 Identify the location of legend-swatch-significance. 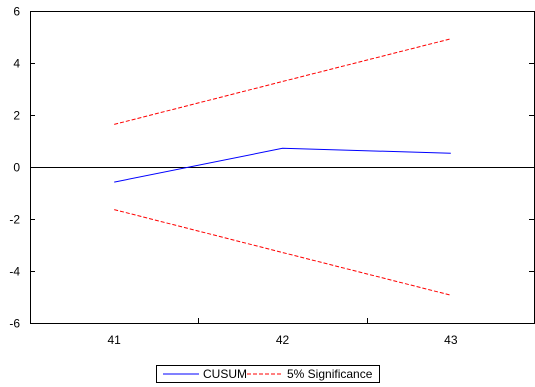
(265, 374).